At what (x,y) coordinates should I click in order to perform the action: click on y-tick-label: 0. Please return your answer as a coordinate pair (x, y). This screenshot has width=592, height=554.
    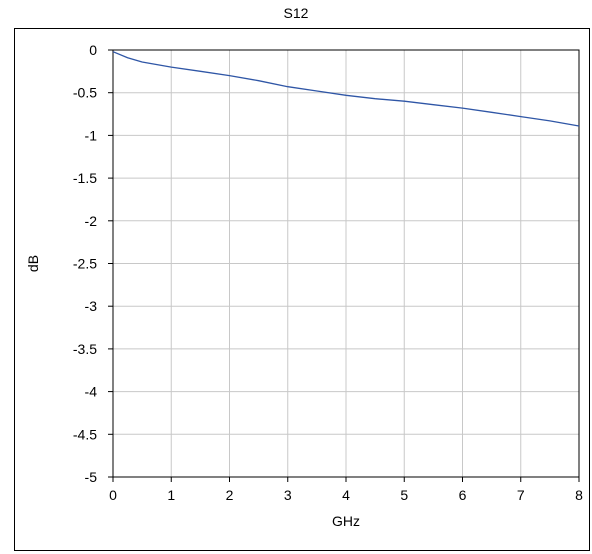
    Looking at the image, I should click on (93, 50).